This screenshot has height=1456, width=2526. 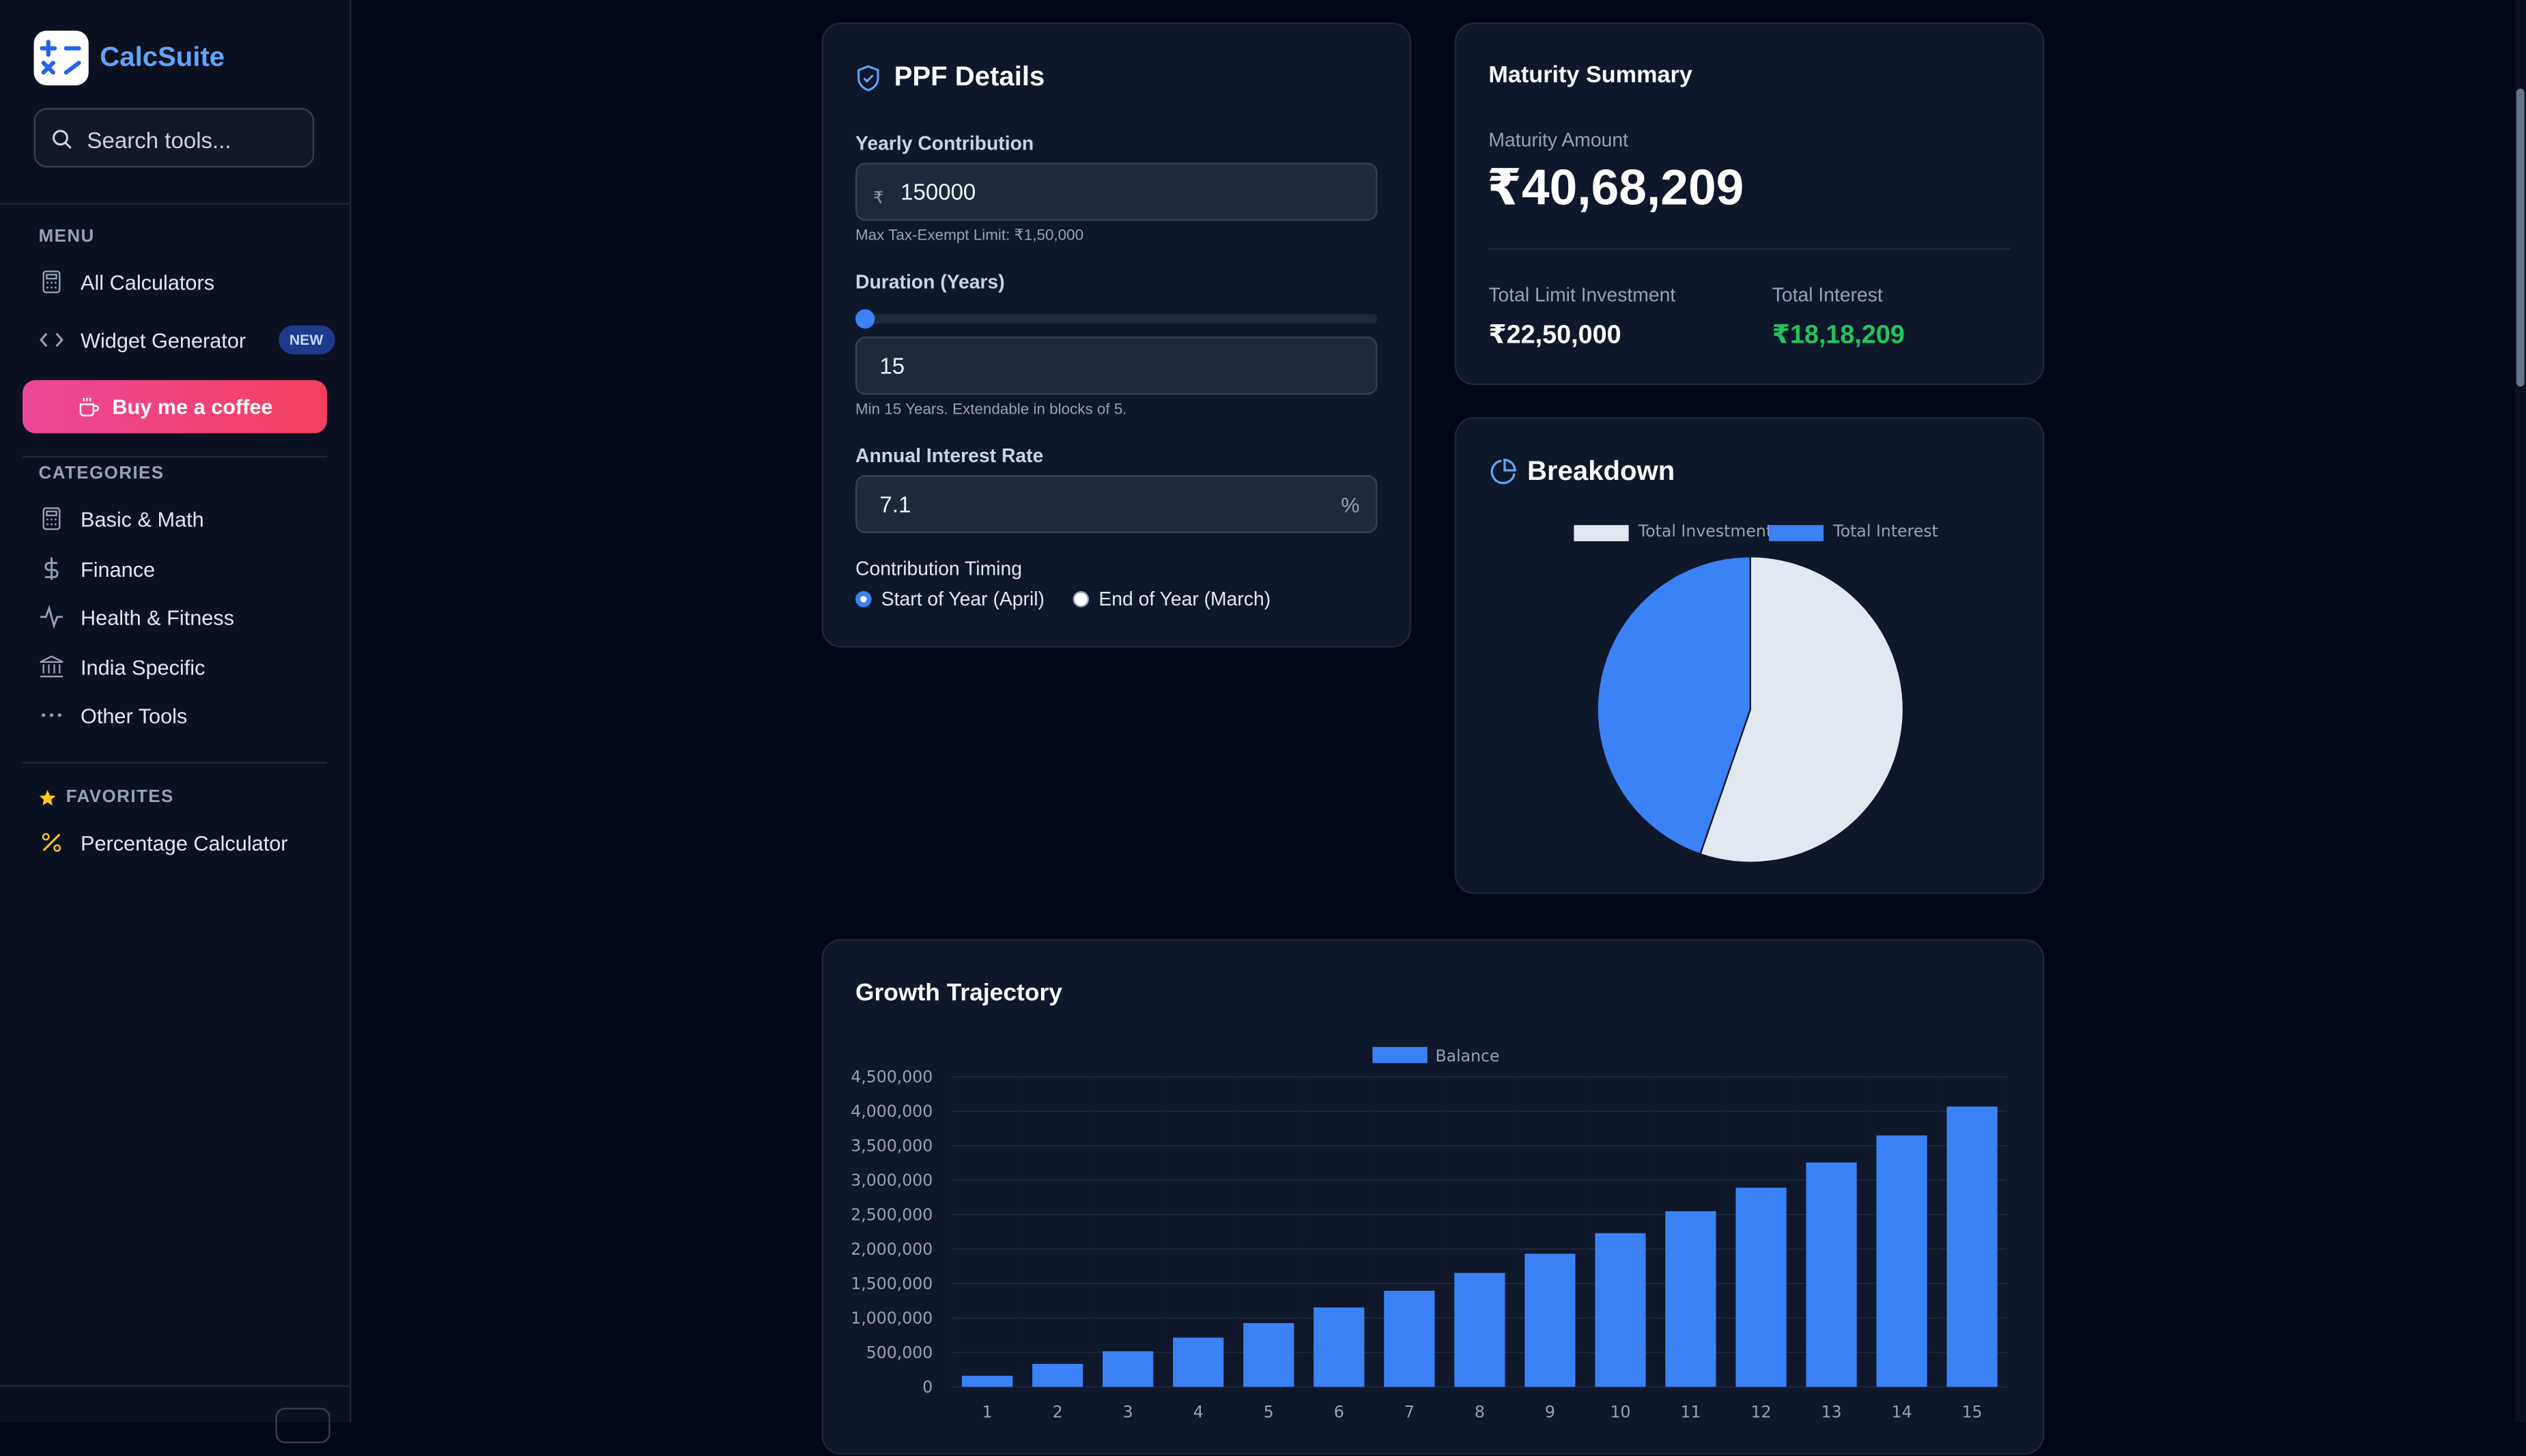 What do you see at coordinates (1853, 532) in the screenshot?
I see `legend-total-interest: Total Interest` at bounding box center [1853, 532].